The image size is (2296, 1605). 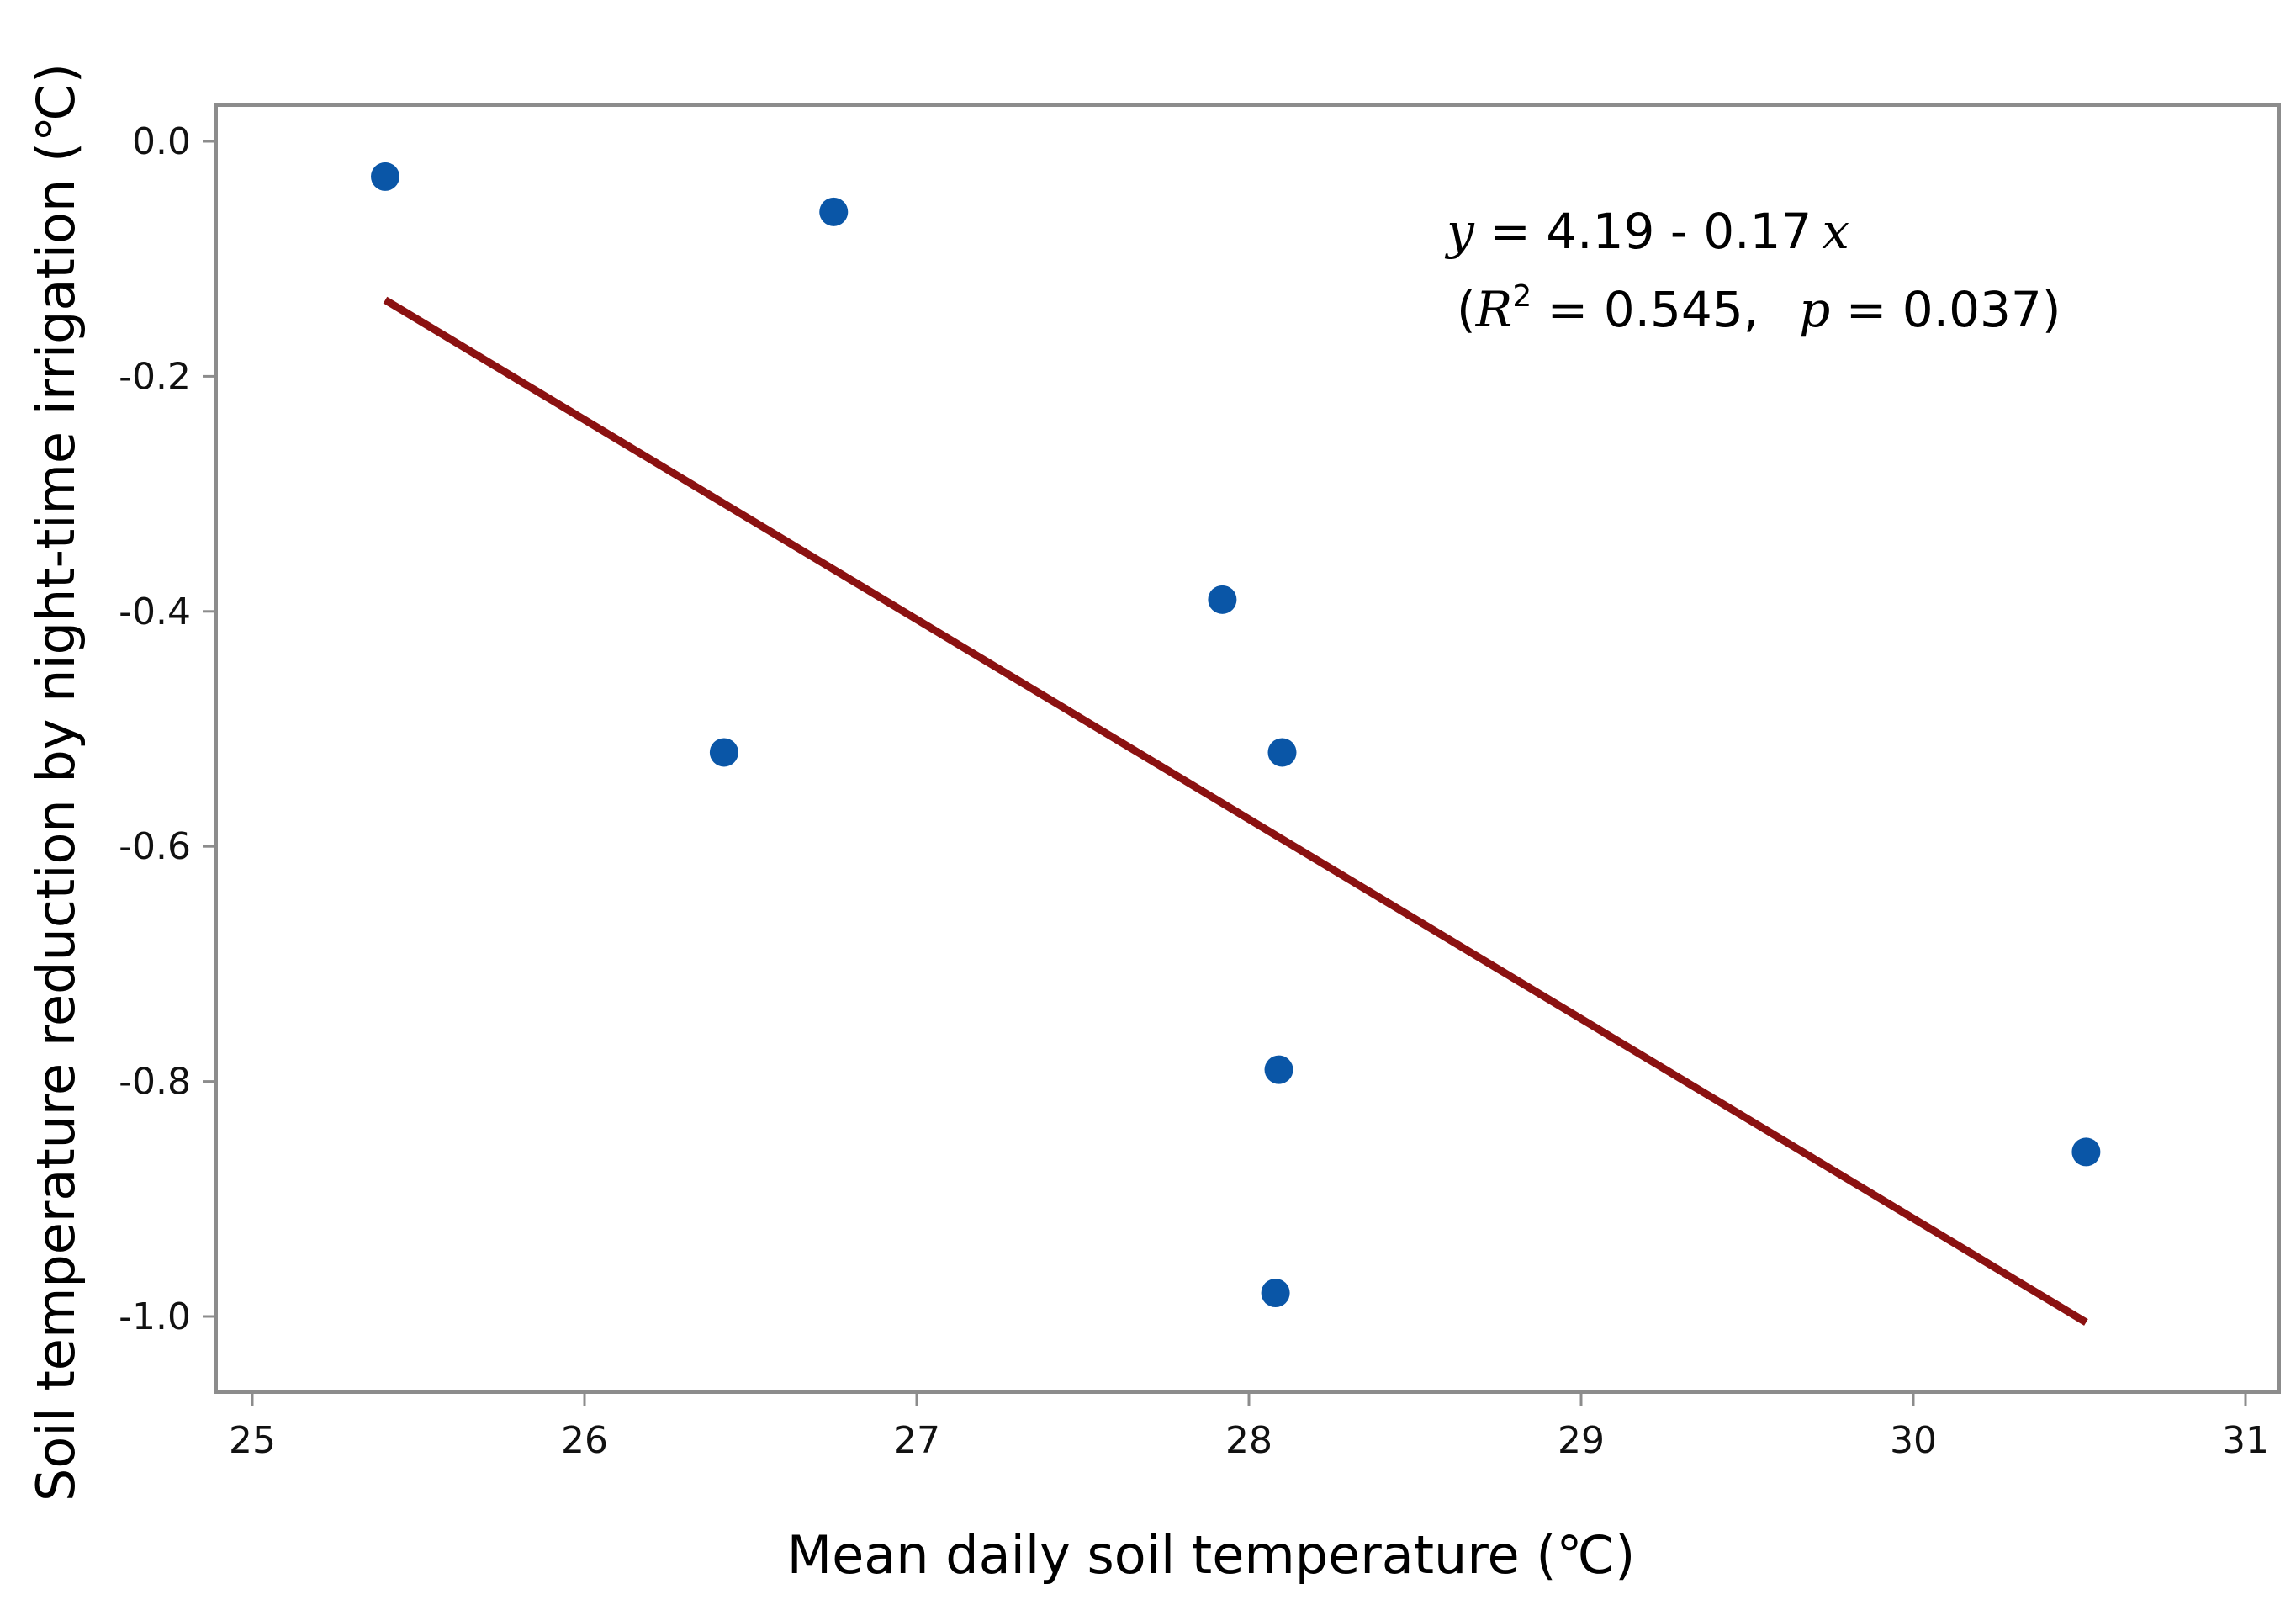 I want to click on x-tick-label: 27, so click(x=916, y=1440).